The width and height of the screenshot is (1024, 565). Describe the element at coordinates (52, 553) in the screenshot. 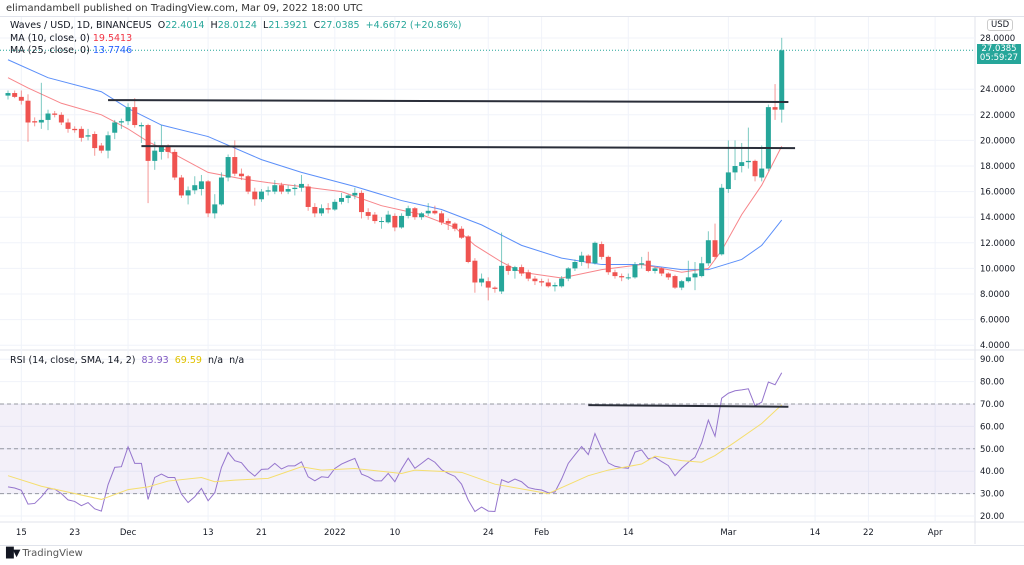

I see `brand-name: TradingView` at that location.